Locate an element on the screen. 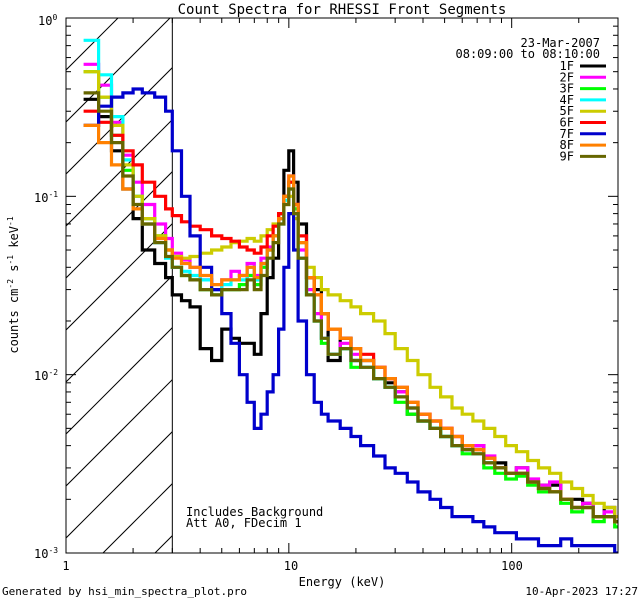  x-tick-label: 1 is located at coordinates (65, 566).